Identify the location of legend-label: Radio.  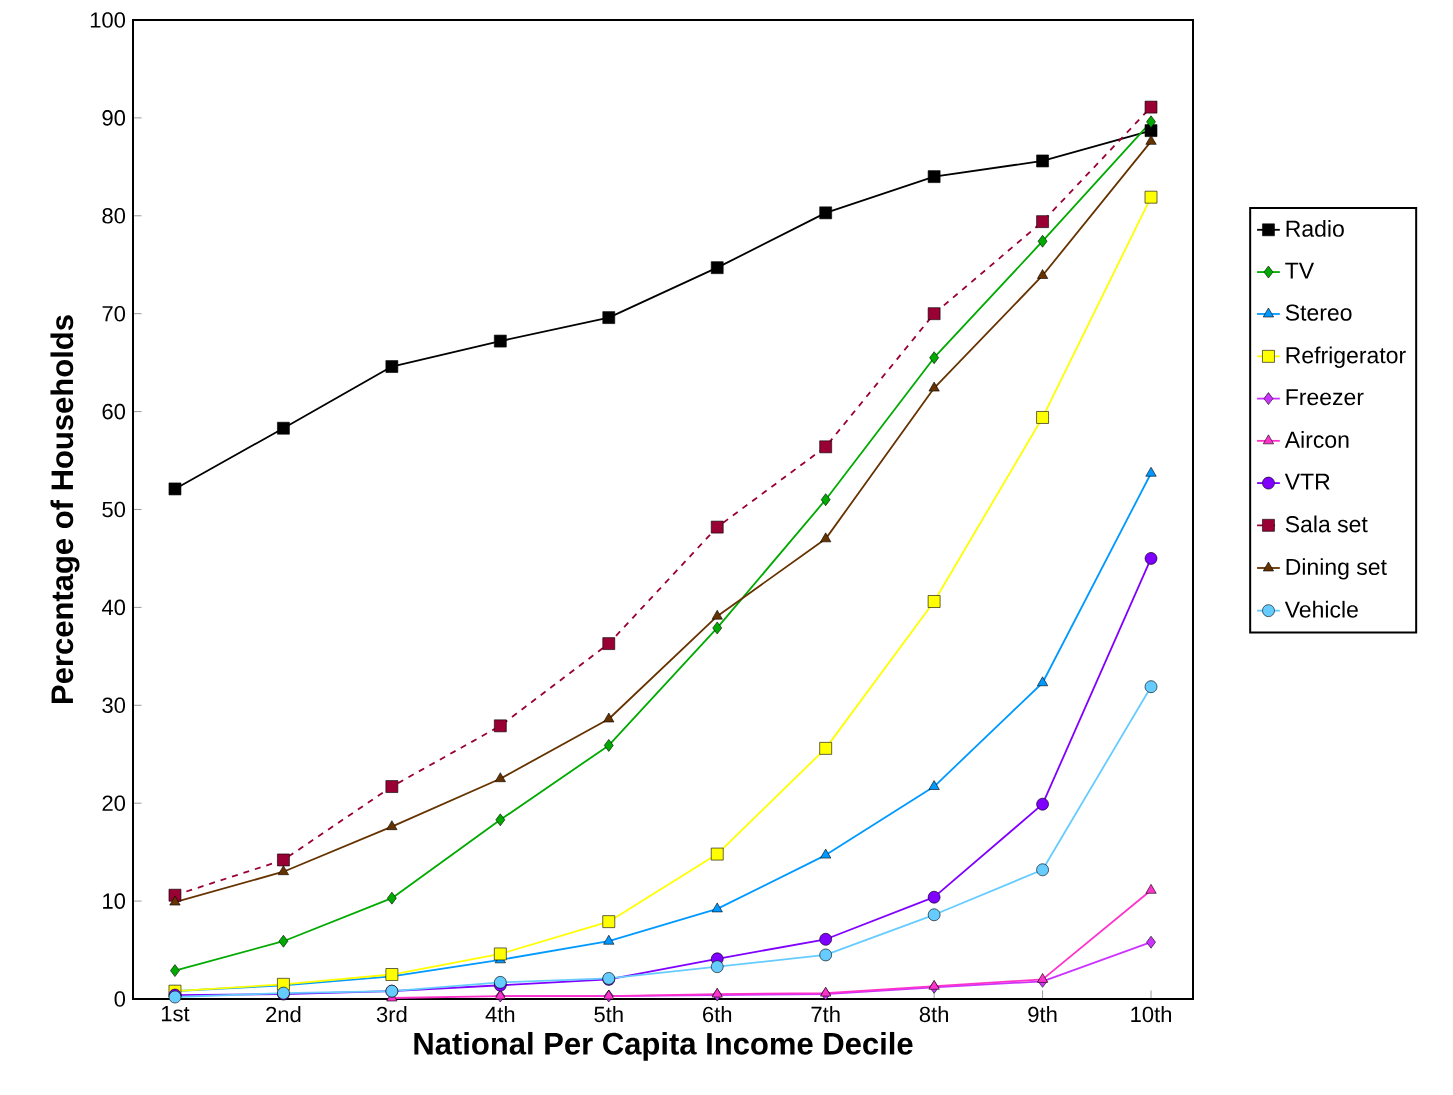
(1315, 228).